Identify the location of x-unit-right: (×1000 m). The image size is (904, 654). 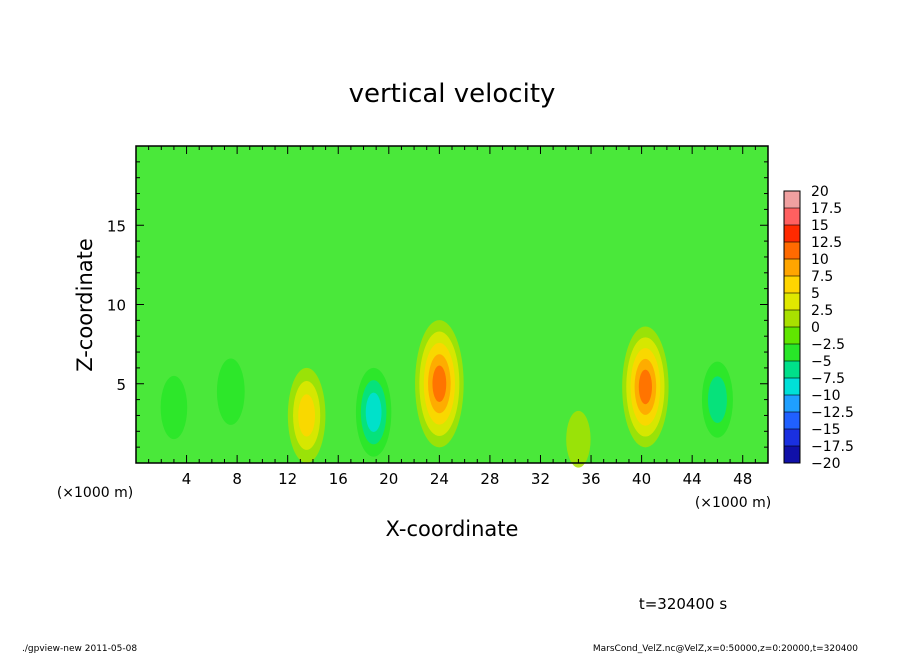
(733, 503).